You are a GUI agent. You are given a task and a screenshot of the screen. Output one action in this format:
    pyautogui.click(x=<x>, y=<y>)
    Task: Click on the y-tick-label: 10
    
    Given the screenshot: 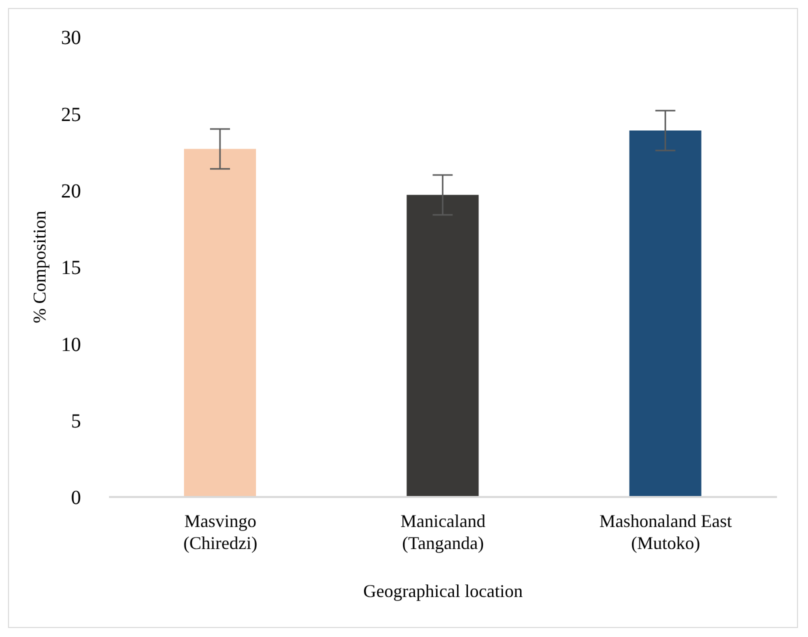 What is the action you would take?
    pyautogui.click(x=71, y=345)
    